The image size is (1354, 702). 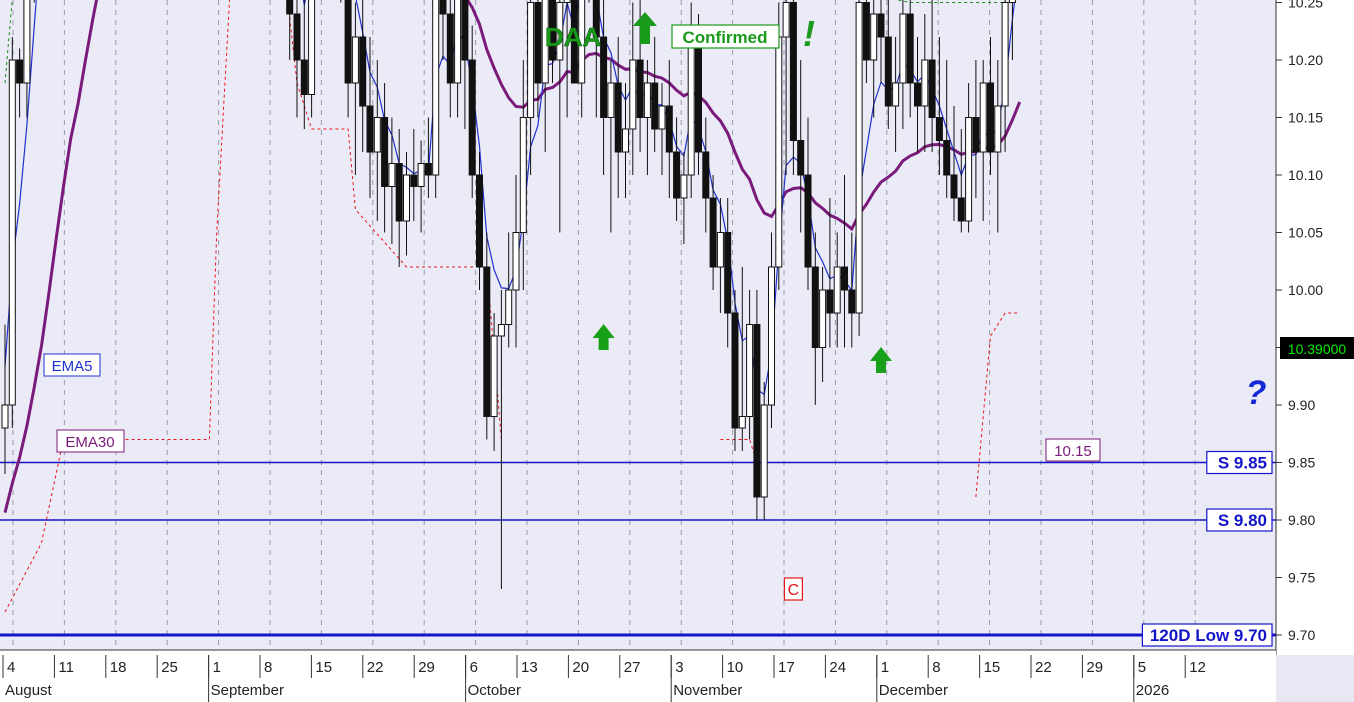 I want to click on c-marker: C, so click(x=794, y=590).